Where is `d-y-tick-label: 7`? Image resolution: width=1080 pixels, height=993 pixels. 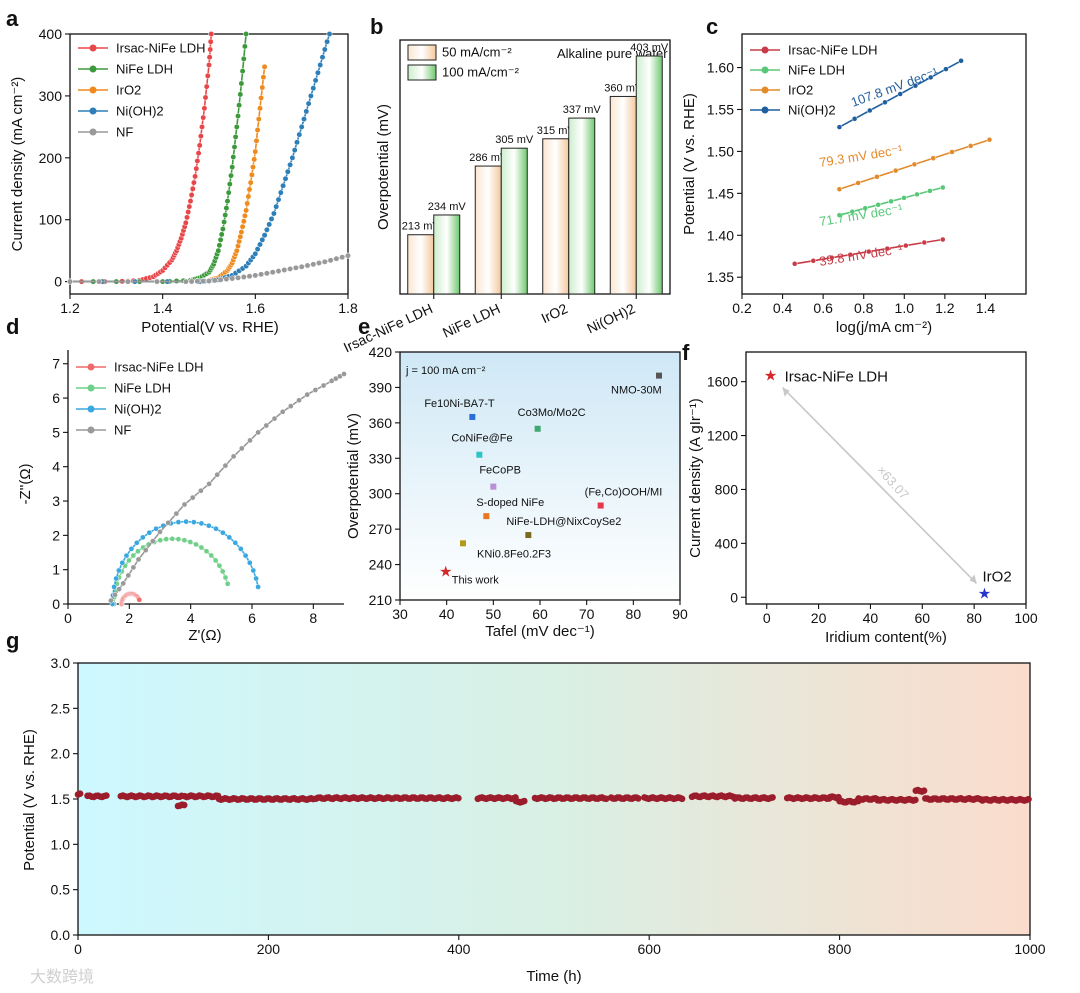 d-y-tick-label: 7 is located at coordinates (56, 364).